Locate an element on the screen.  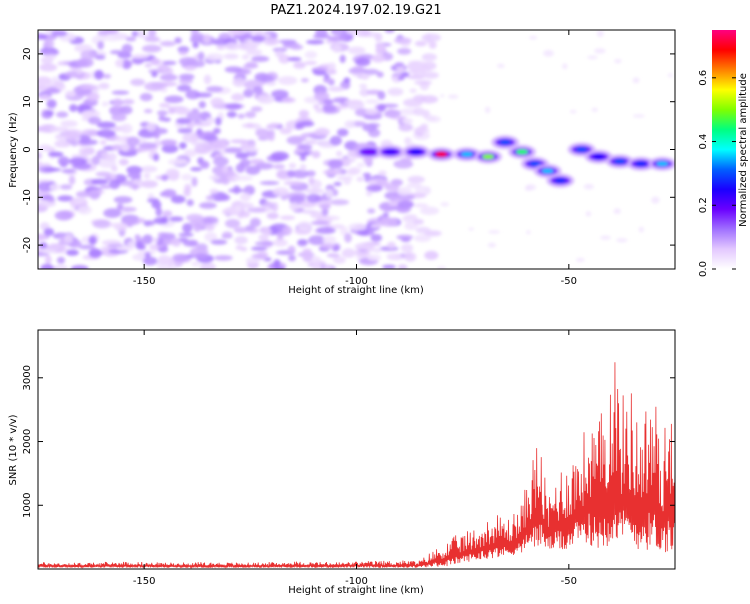
y-tick-label: -20 is located at coordinates (27, 245).